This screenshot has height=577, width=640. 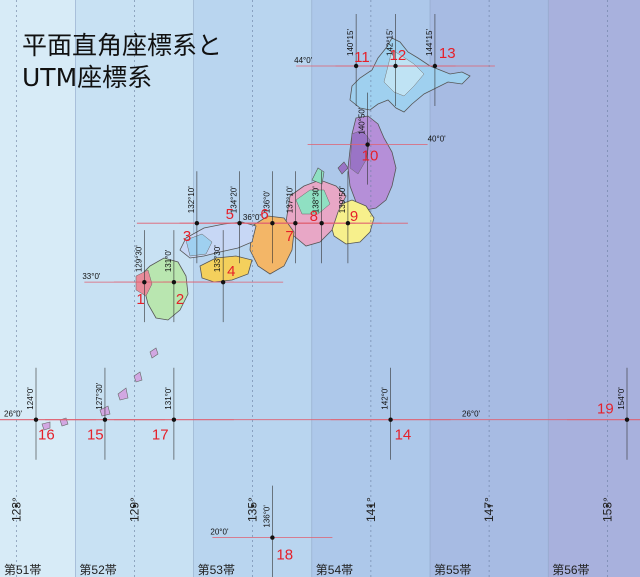 I want to click on central-meridian-label: 141°, so click(x=371, y=509).